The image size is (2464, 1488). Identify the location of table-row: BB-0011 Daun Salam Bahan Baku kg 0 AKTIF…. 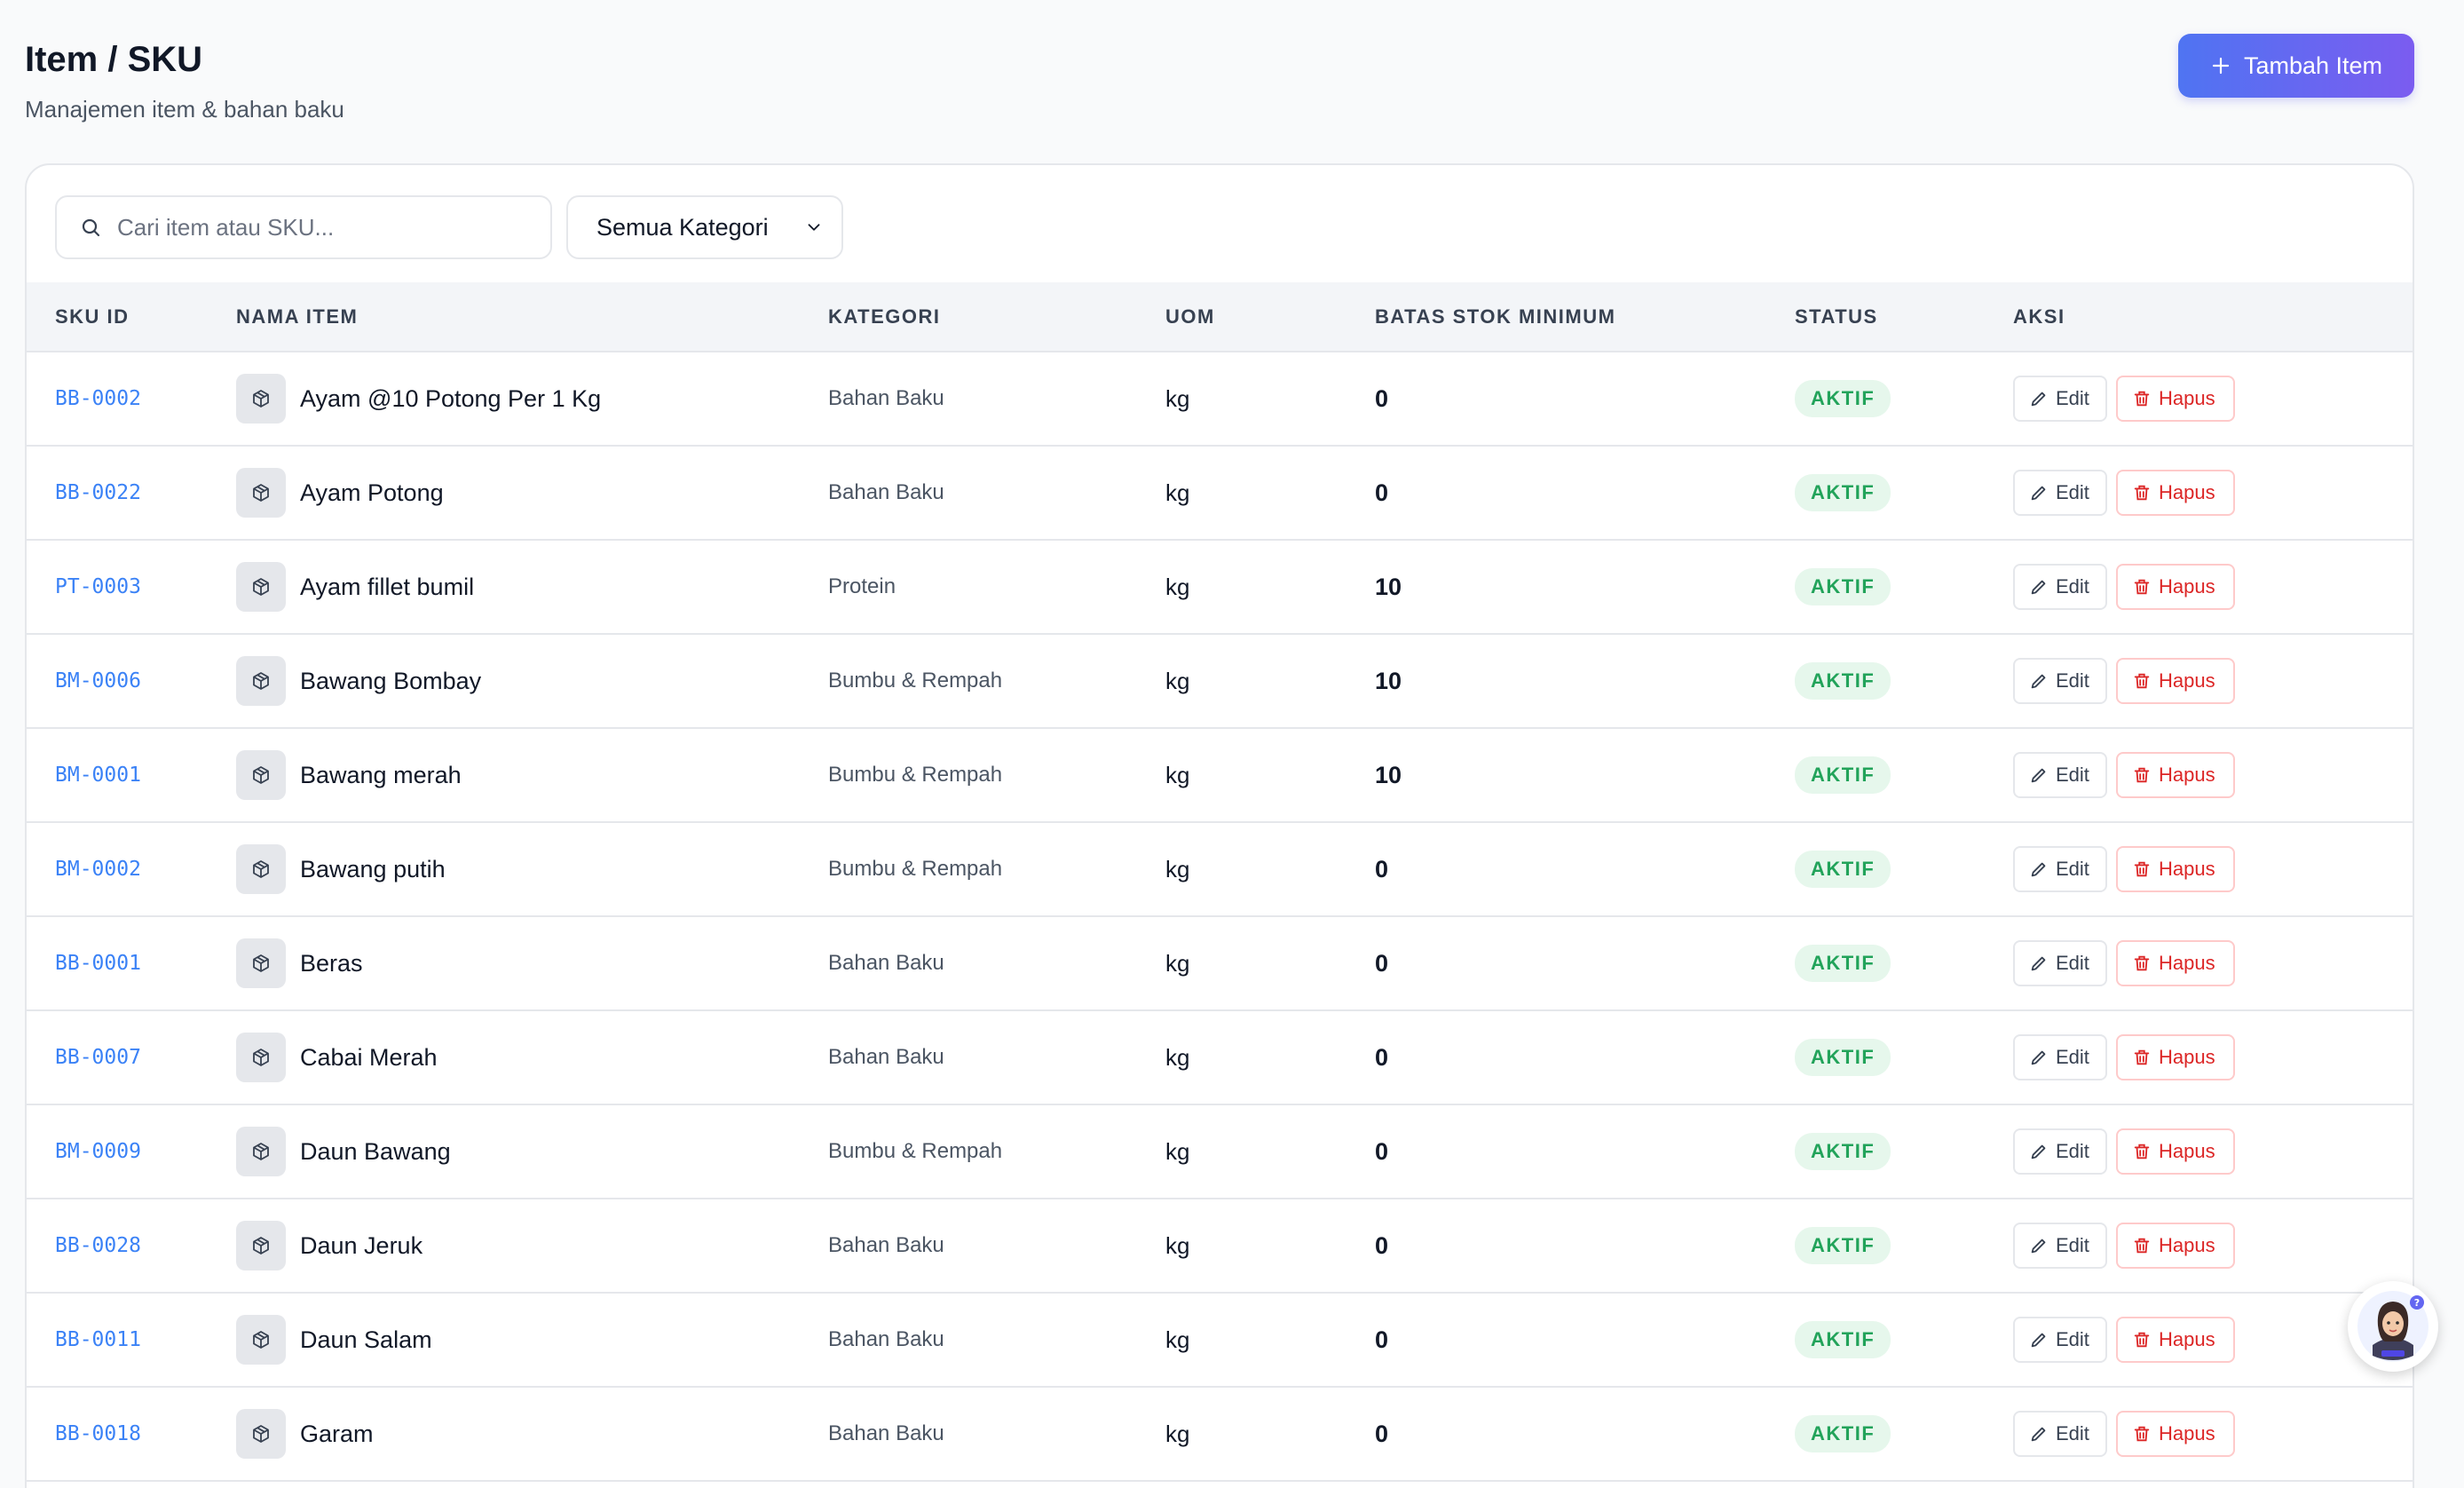
(1220, 1340).